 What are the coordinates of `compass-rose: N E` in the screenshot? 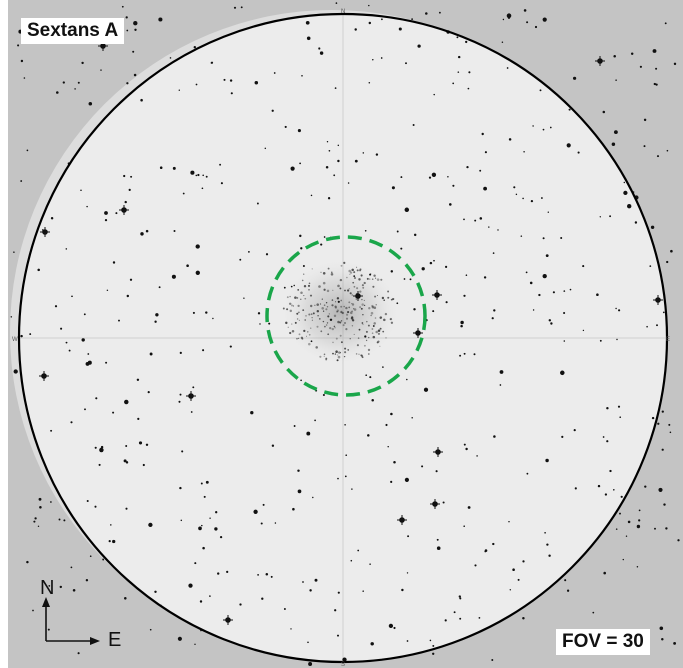 It's located at (80, 615).